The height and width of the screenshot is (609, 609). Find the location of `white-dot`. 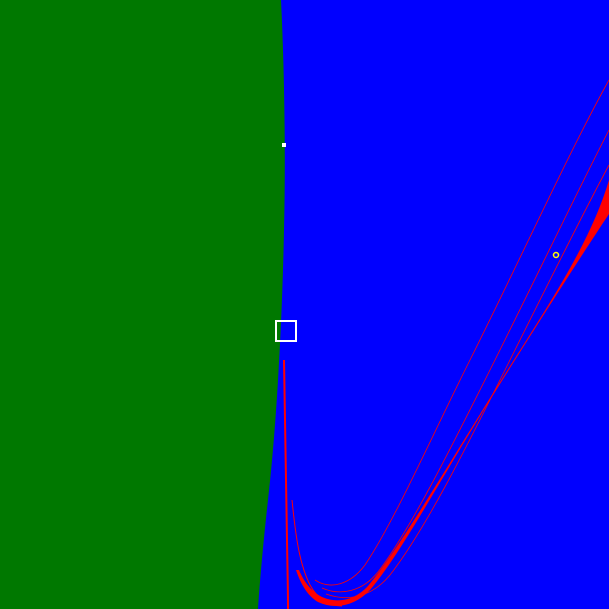

white-dot is located at coordinates (284, 145).